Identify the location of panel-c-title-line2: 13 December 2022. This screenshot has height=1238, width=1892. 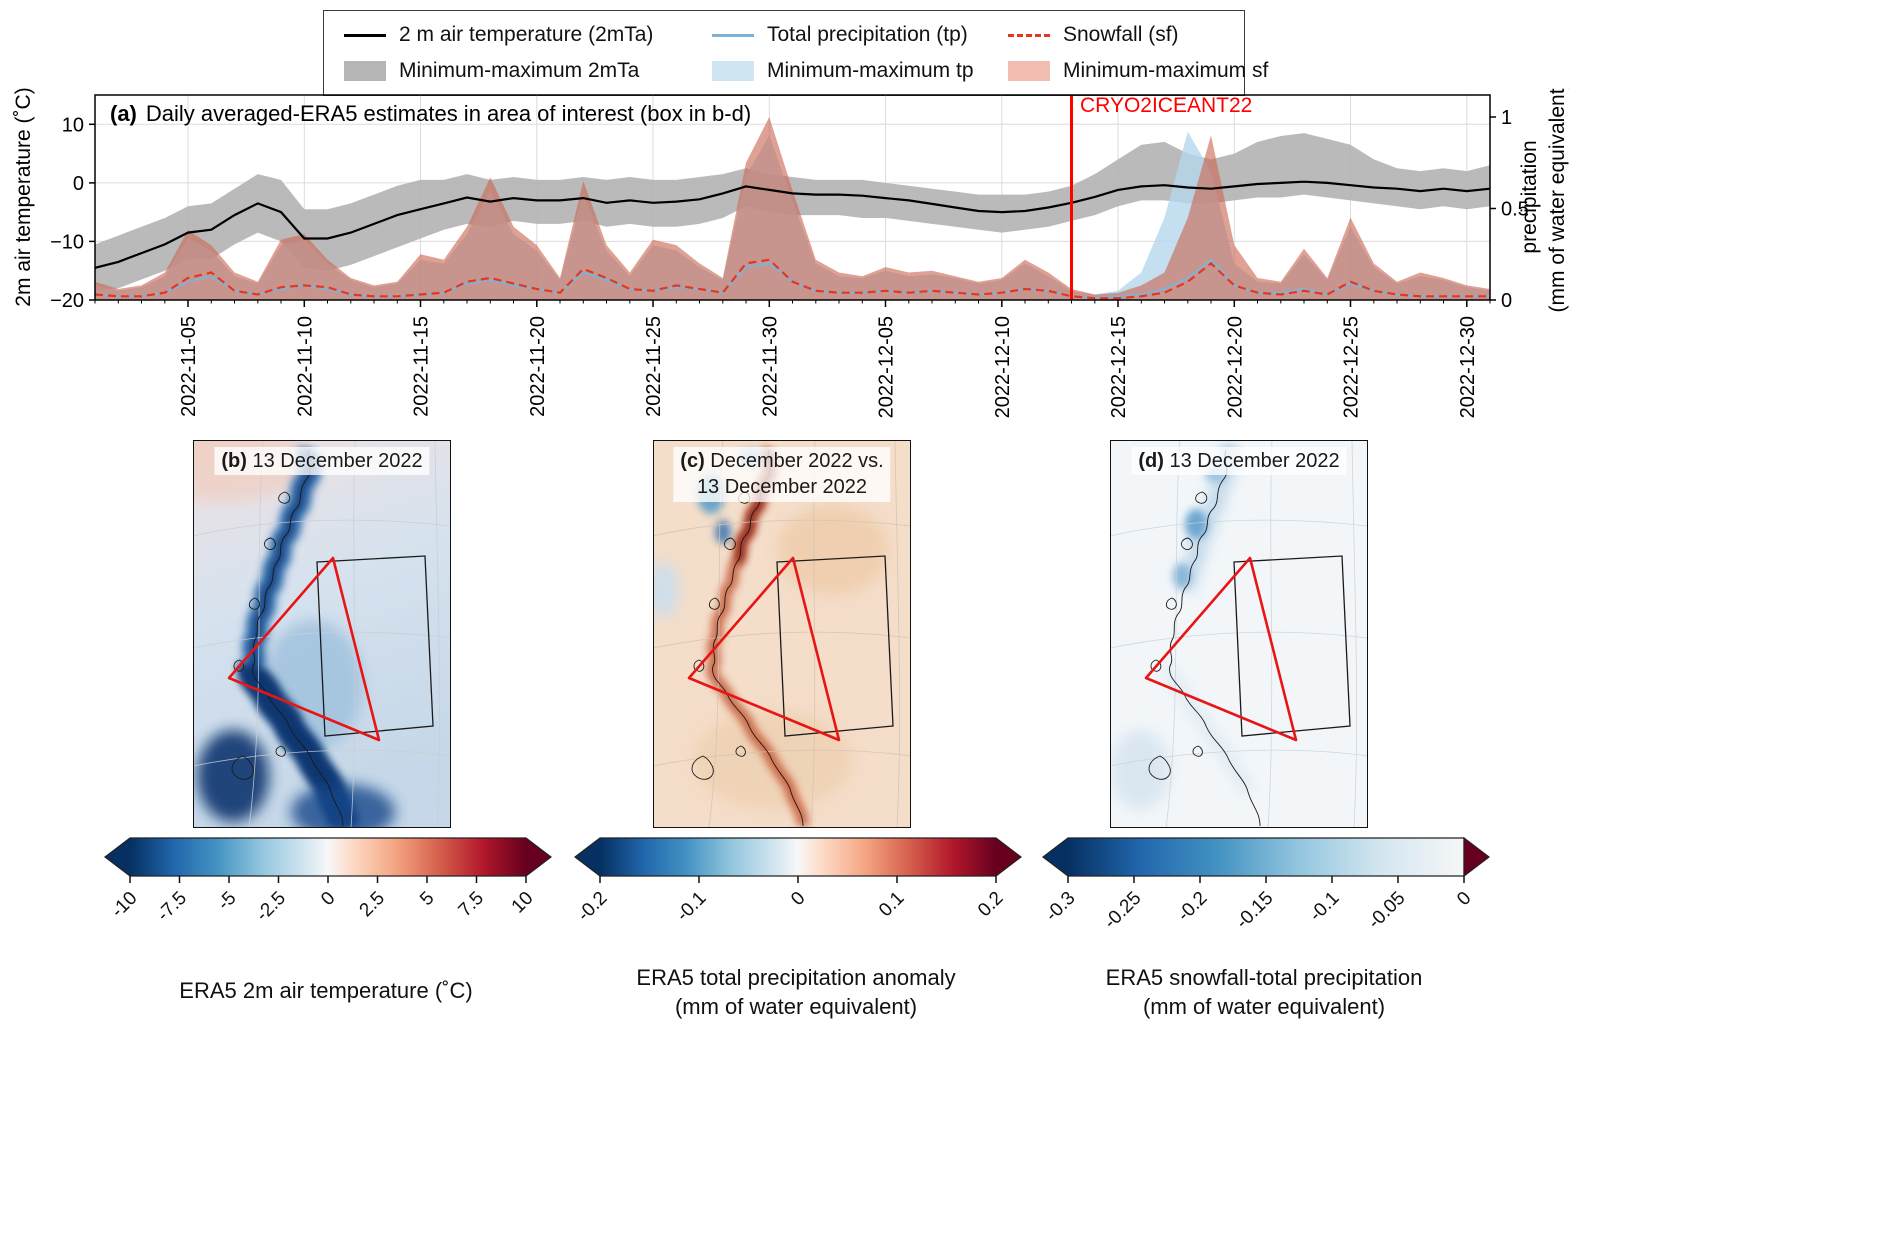
(782, 487).